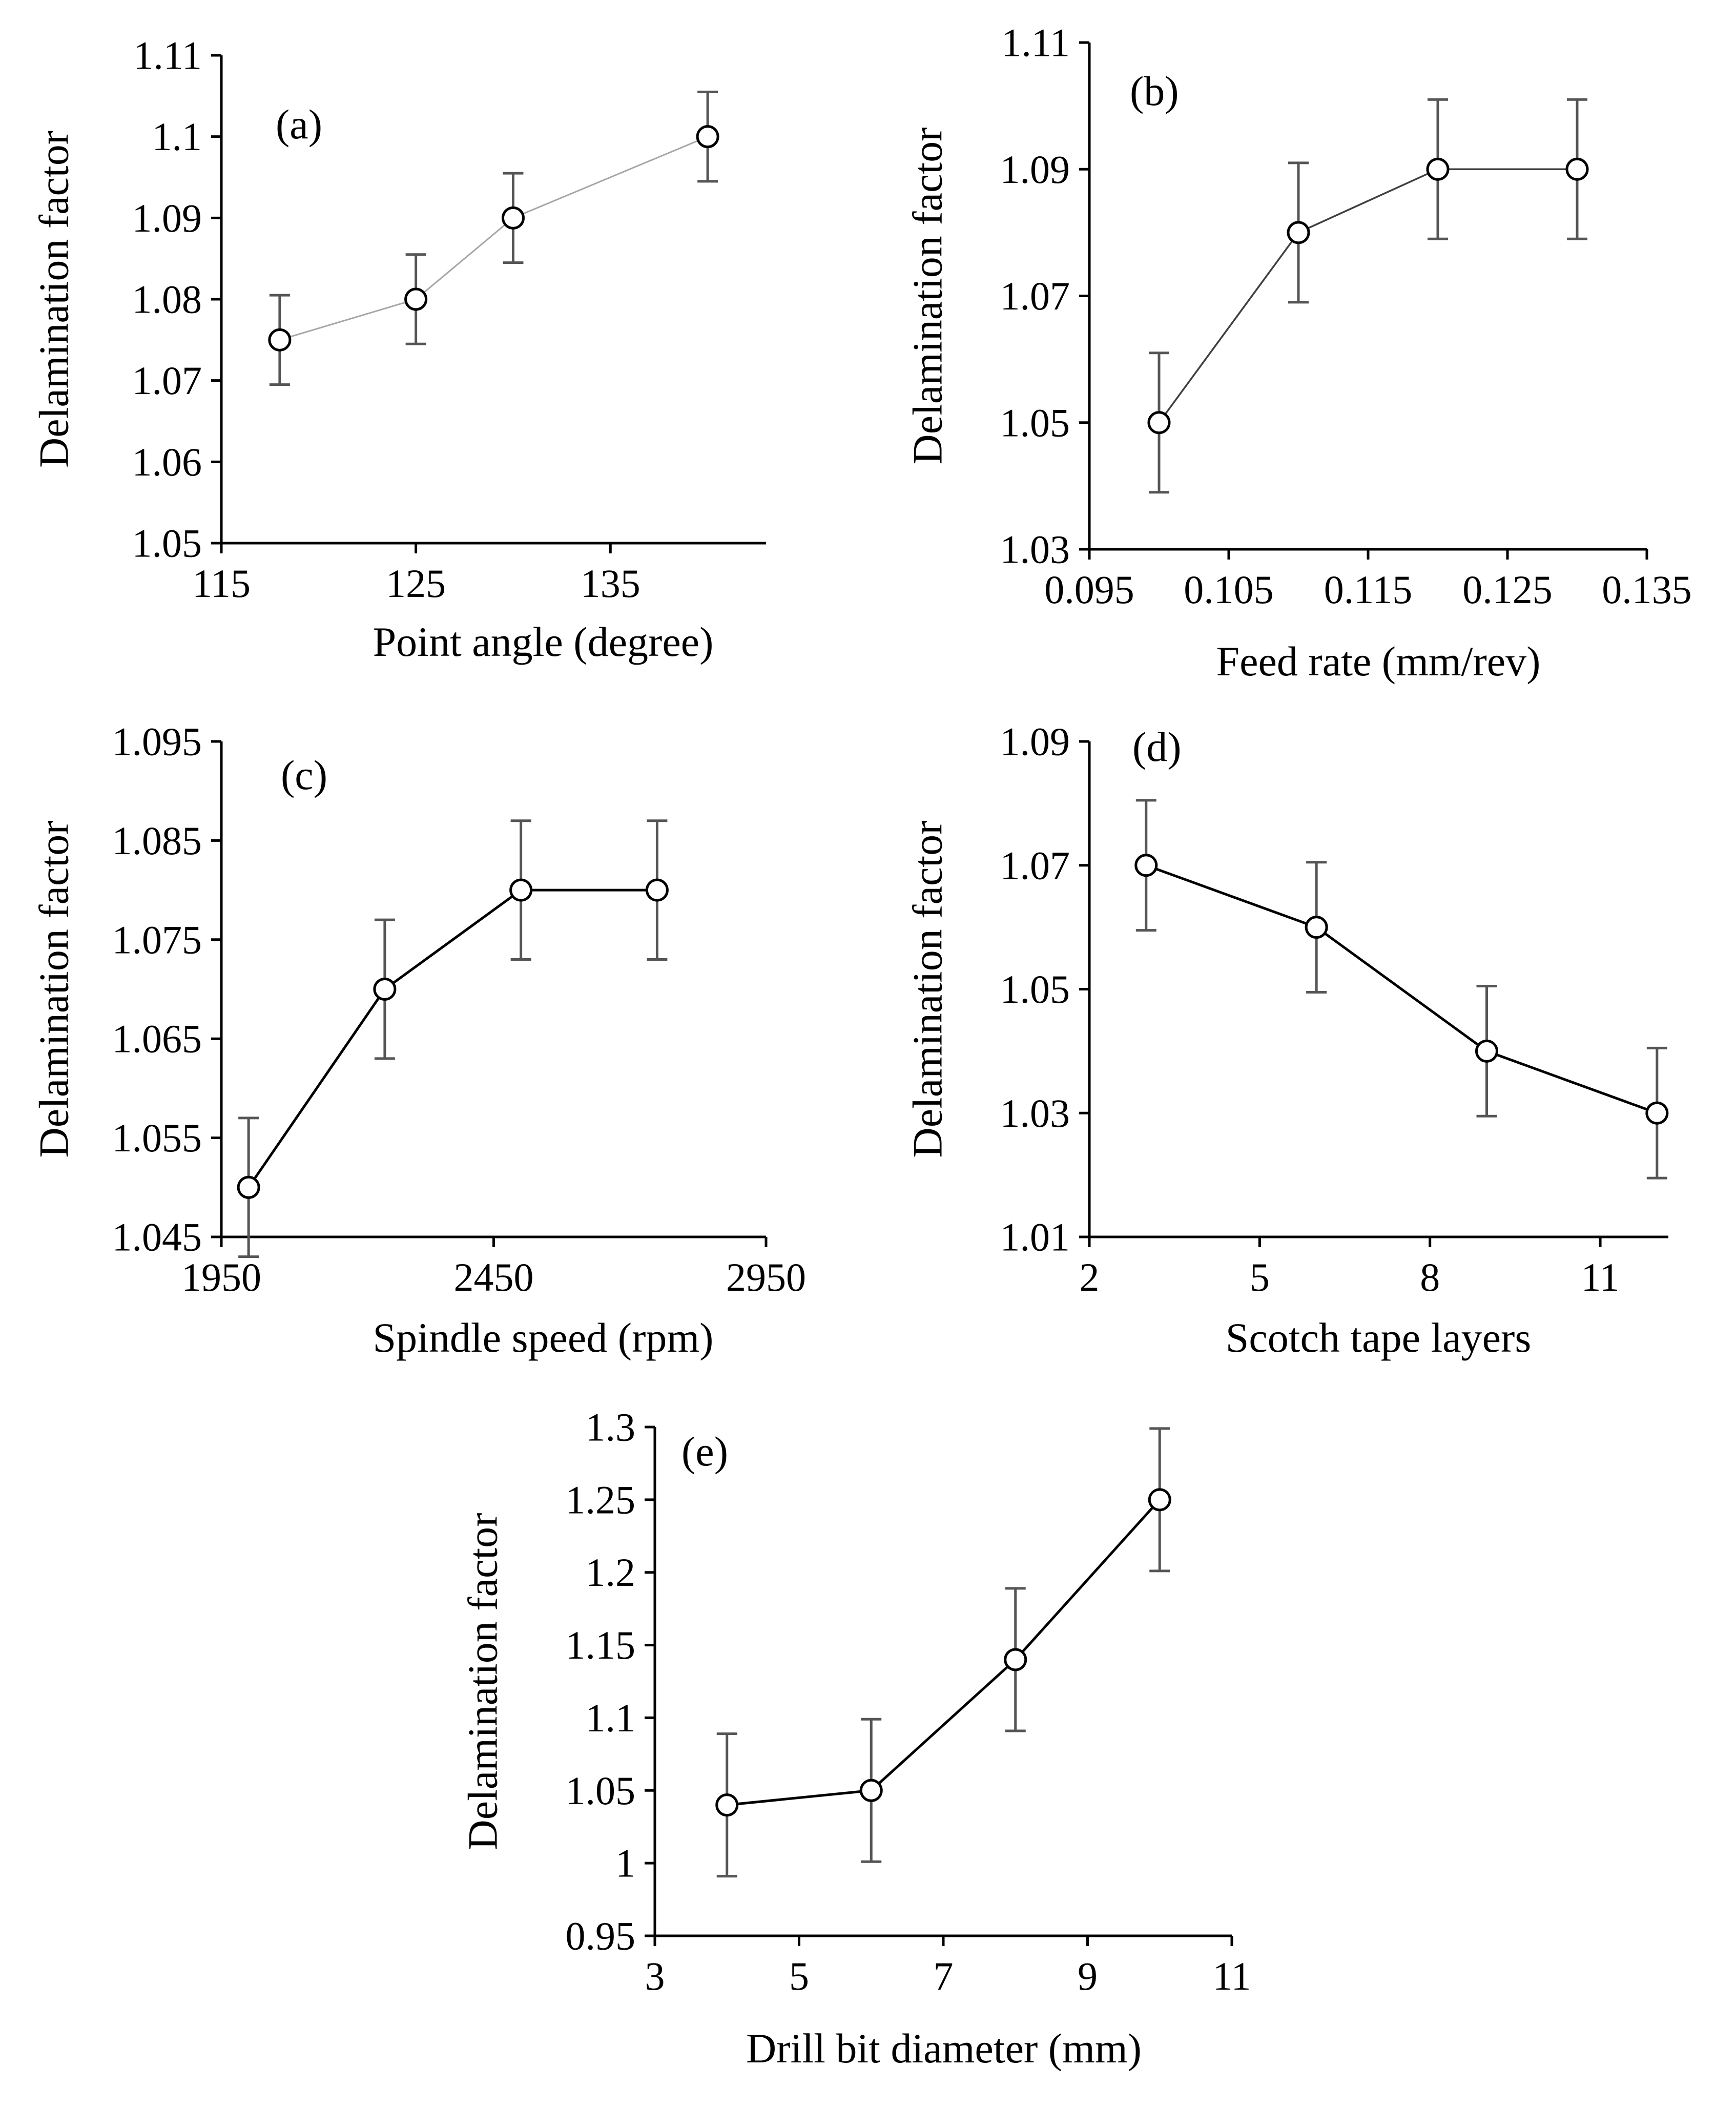  What do you see at coordinates (299, 124) in the screenshot?
I see `panel-label: (a)` at bounding box center [299, 124].